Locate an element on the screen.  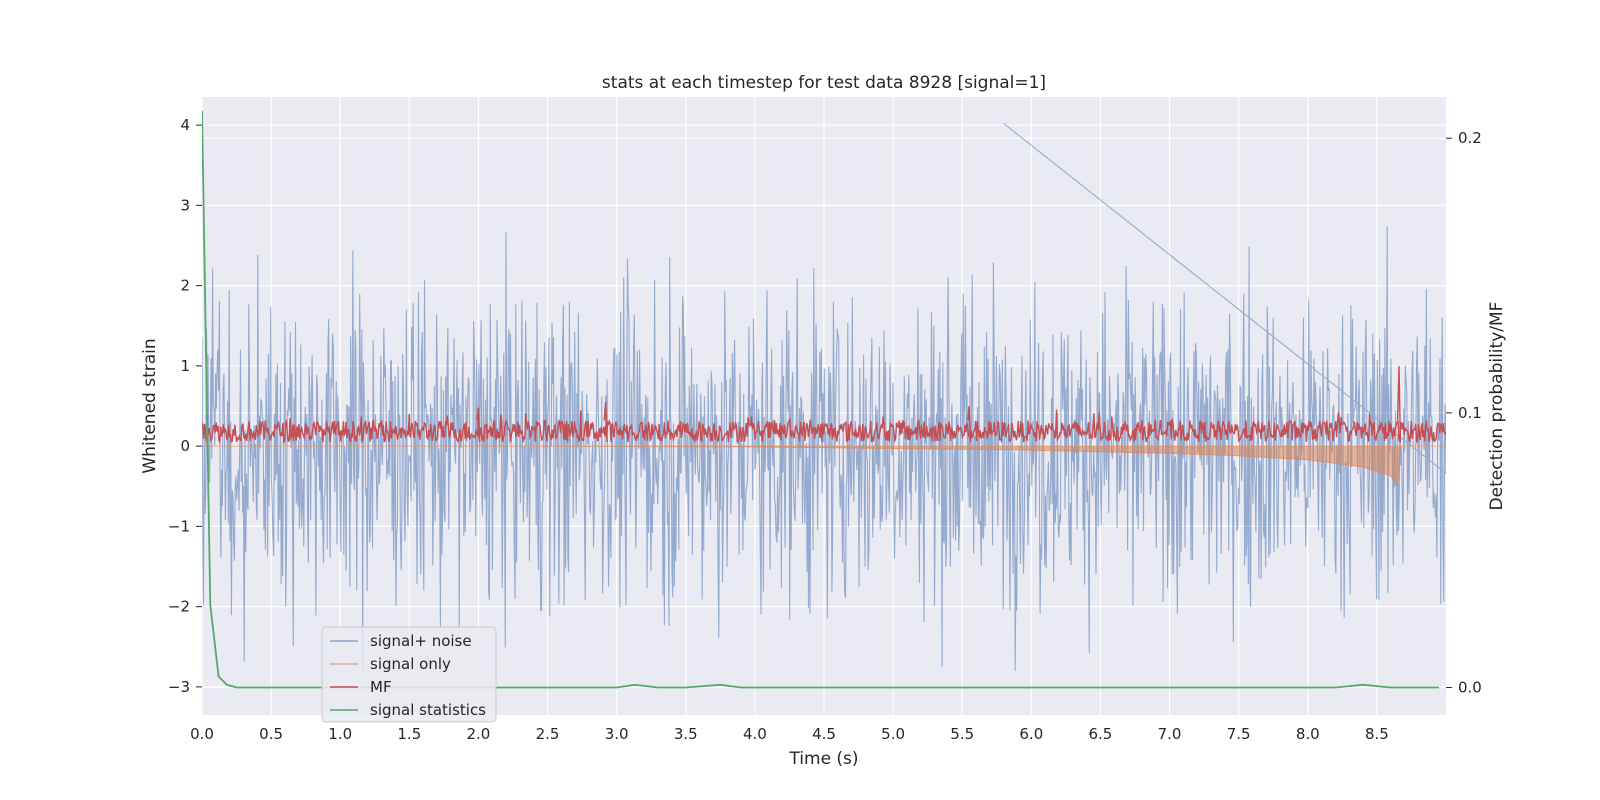
x-axis-label: Time (s) is located at coordinates (823, 759).